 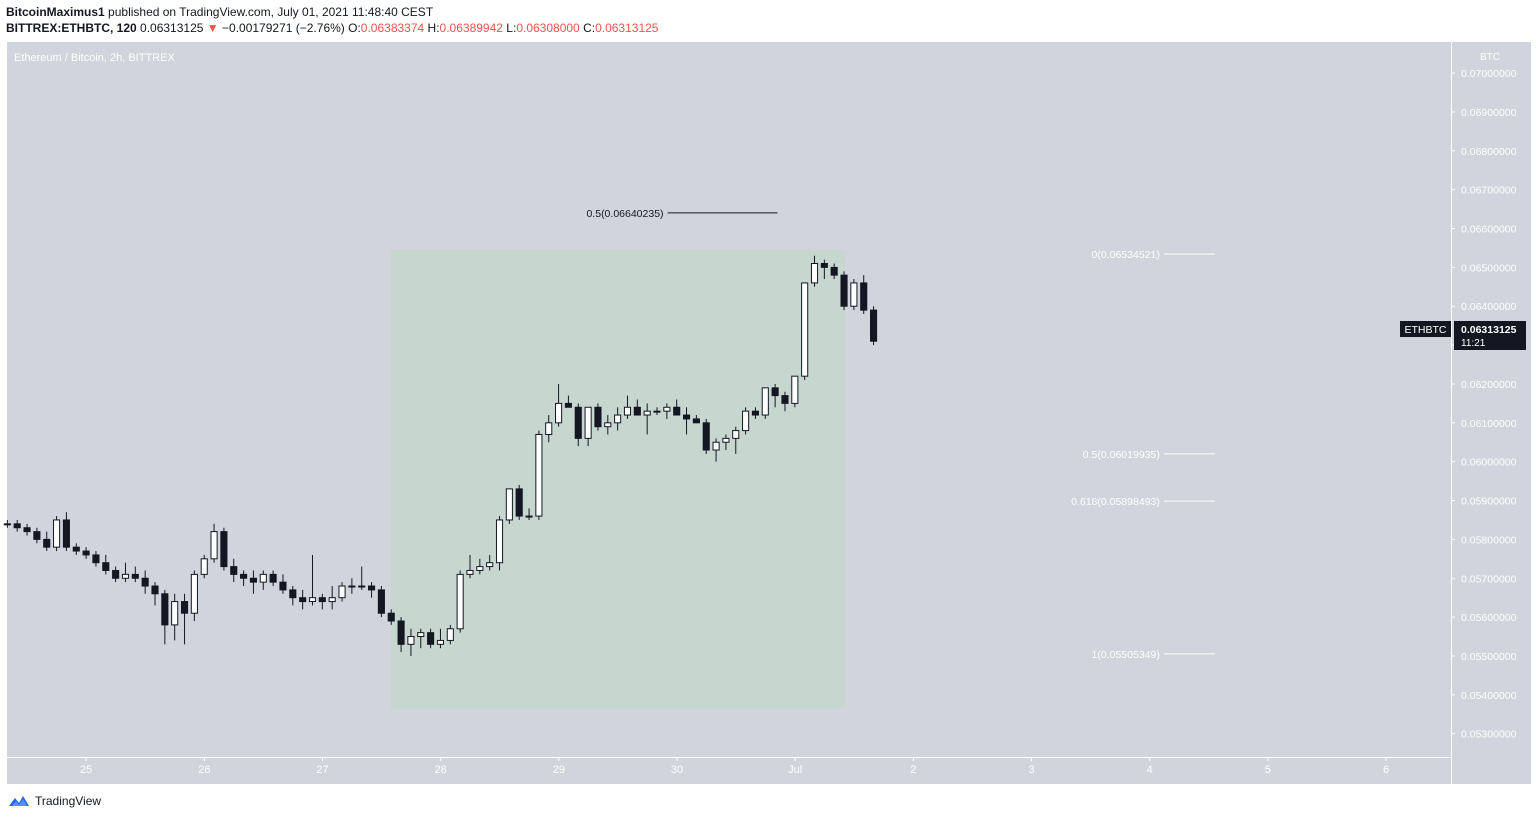 What do you see at coordinates (71, 28) in the screenshot?
I see `symbol-label: BITTREX:ETHBTC, 120` at bounding box center [71, 28].